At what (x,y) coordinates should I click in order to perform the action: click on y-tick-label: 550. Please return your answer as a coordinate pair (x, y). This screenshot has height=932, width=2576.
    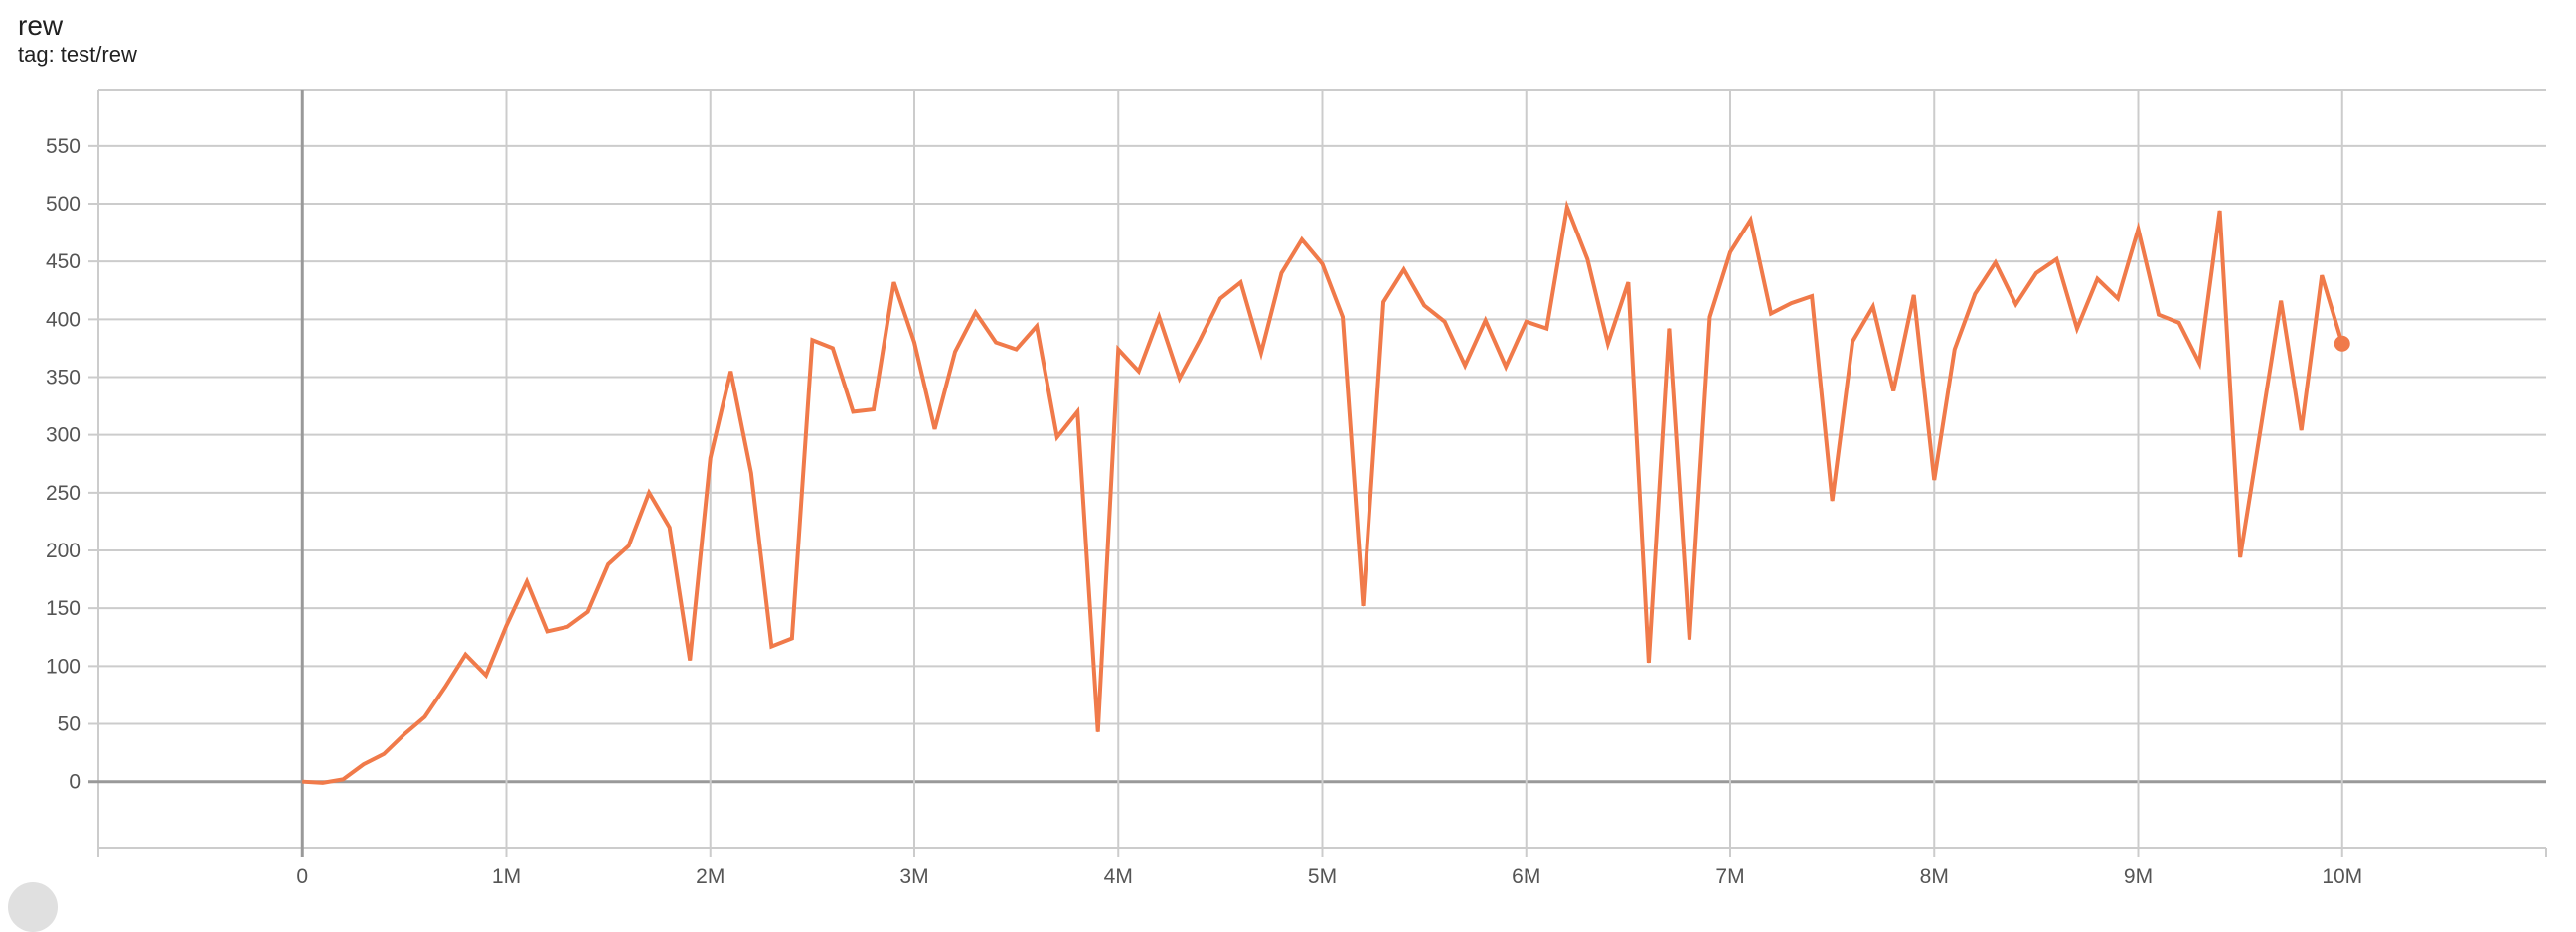
    Looking at the image, I should click on (63, 146).